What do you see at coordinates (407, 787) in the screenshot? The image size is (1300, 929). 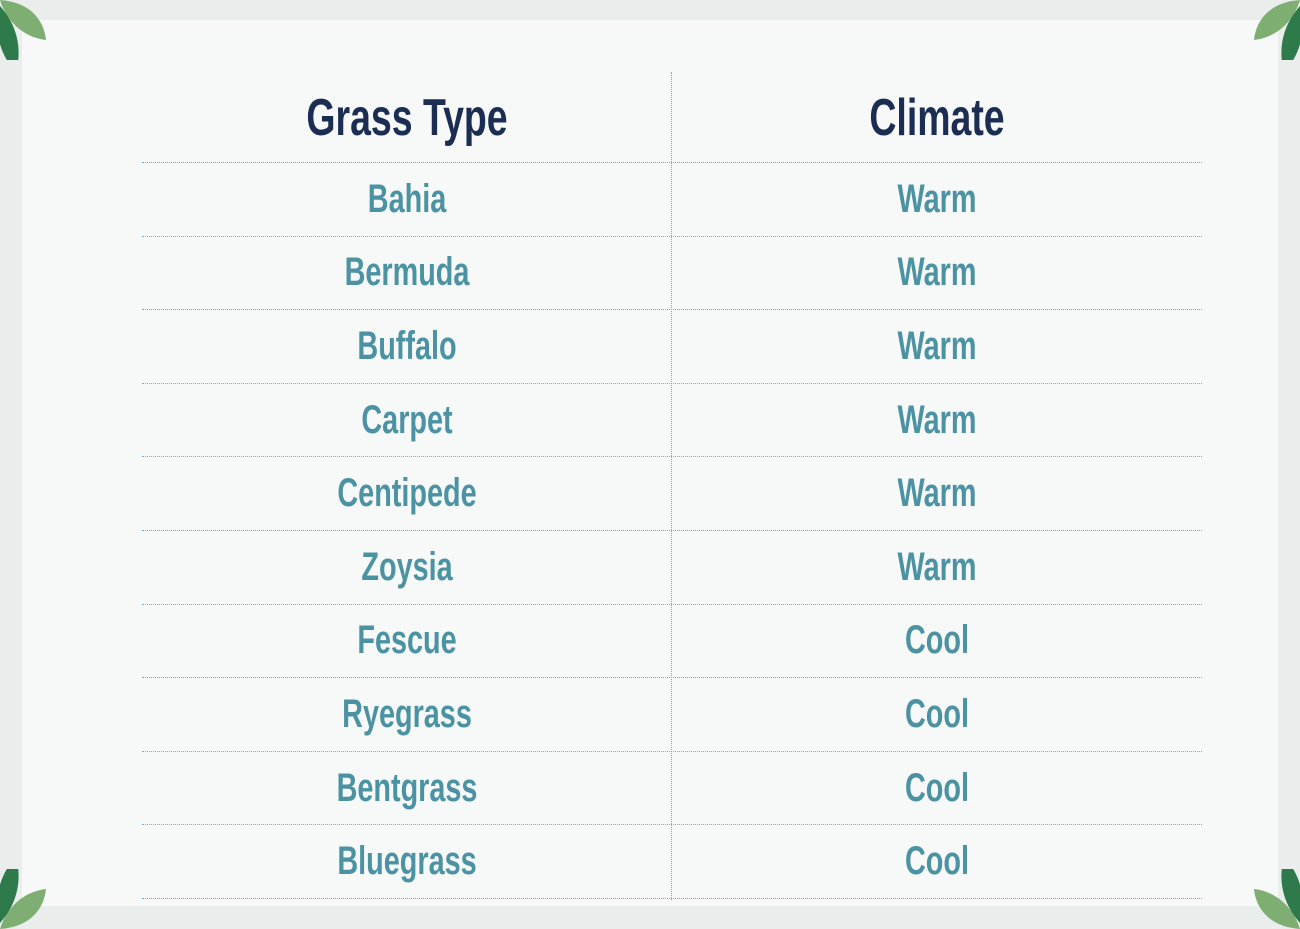 I see `grass-type-cell: Bentgrass` at bounding box center [407, 787].